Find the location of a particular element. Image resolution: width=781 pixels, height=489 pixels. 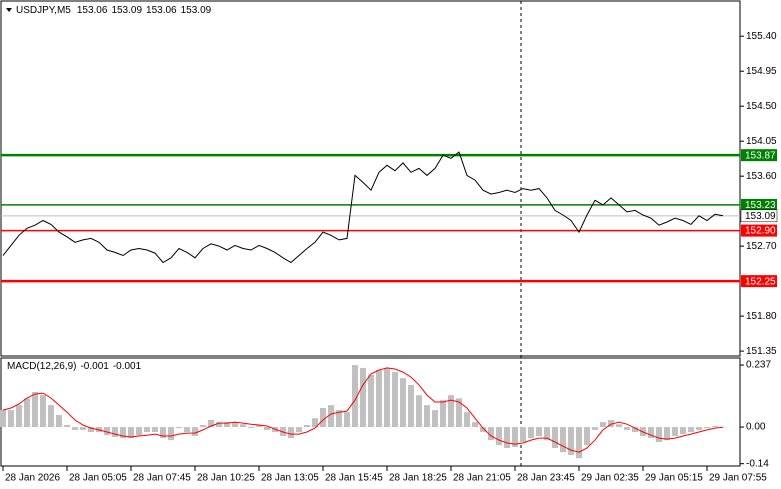

signal-value: -0.001 is located at coordinates (127, 366).